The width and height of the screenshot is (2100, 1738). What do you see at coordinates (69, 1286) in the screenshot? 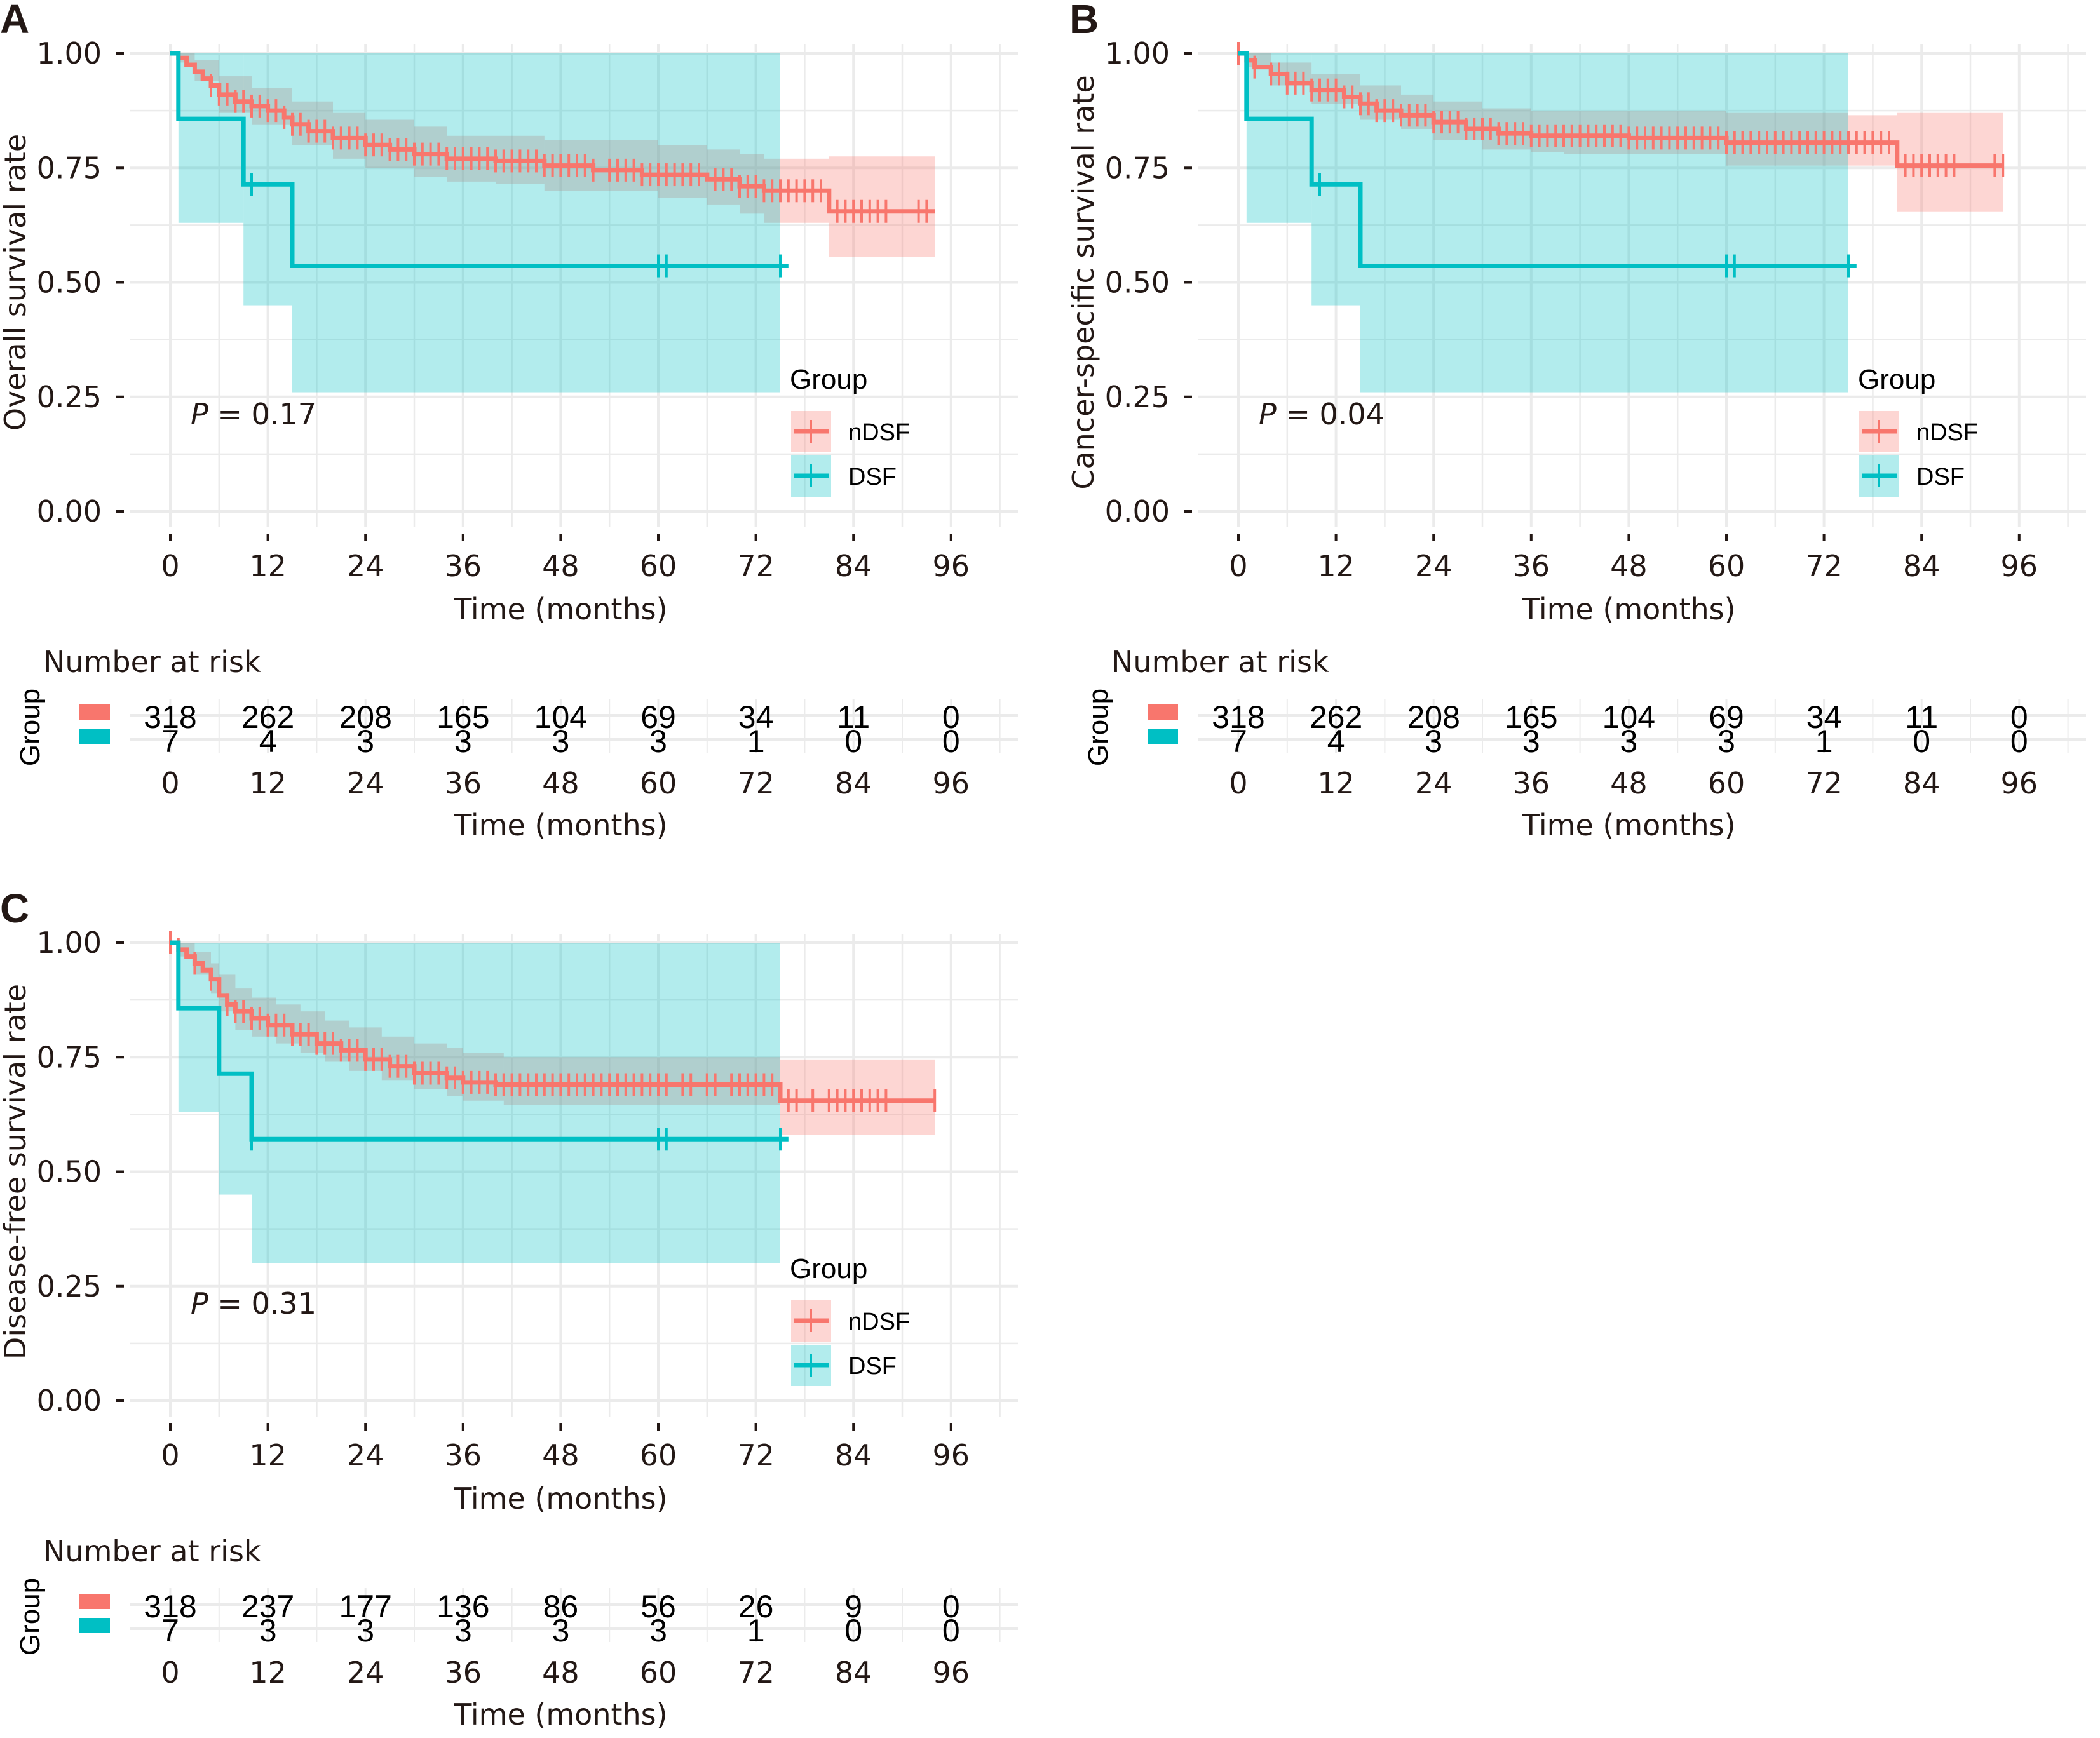
I see `y-tick-label: 0.25` at bounding box center [69, 1286].